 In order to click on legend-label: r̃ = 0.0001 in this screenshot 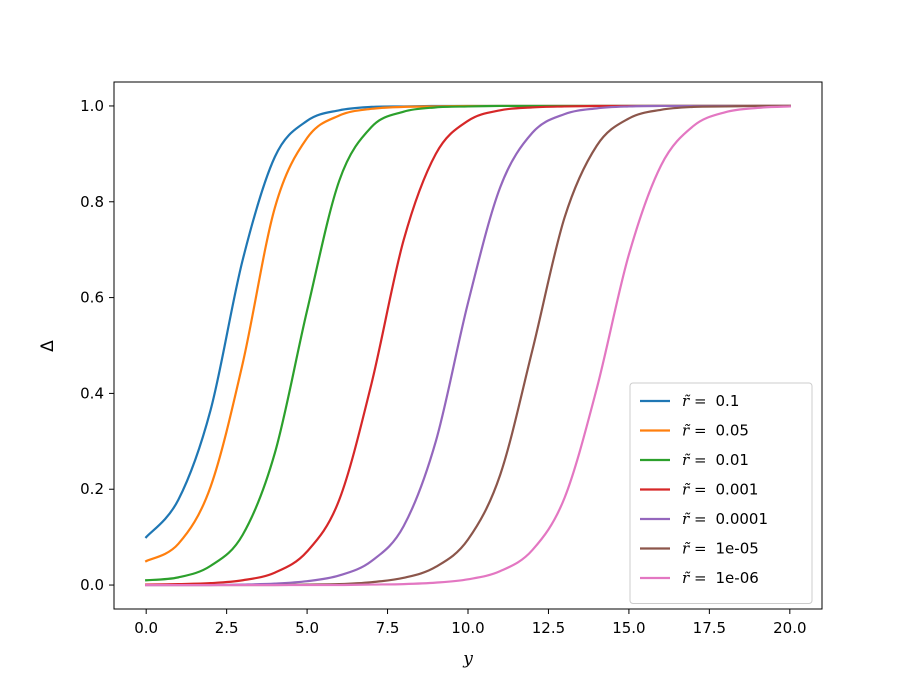, I will do `click(725, 519)`.